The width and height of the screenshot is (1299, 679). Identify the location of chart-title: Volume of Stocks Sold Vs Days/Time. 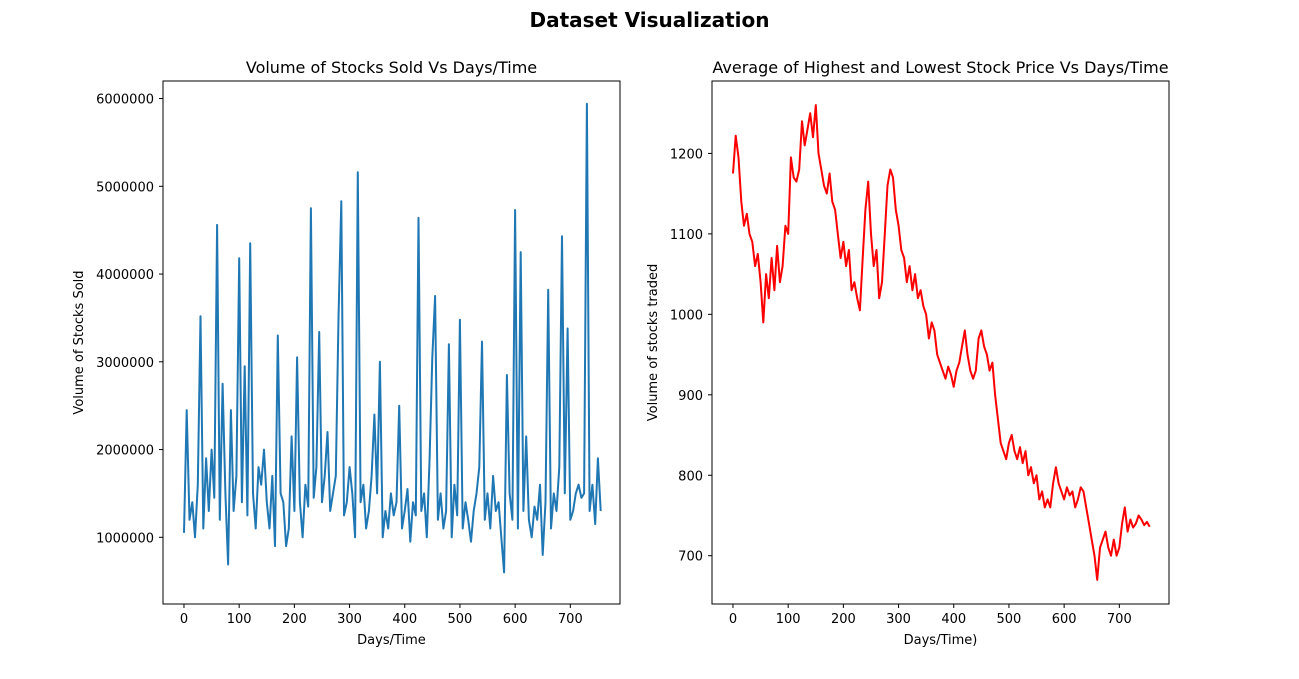
(391, 67).